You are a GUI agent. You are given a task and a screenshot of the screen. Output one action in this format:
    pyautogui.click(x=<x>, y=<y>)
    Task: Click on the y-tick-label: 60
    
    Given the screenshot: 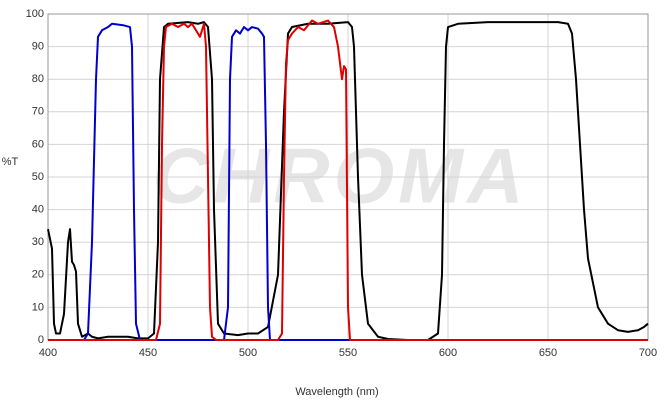 What is the action you would take?
    pyautogui.click(x=38, y=144)
    